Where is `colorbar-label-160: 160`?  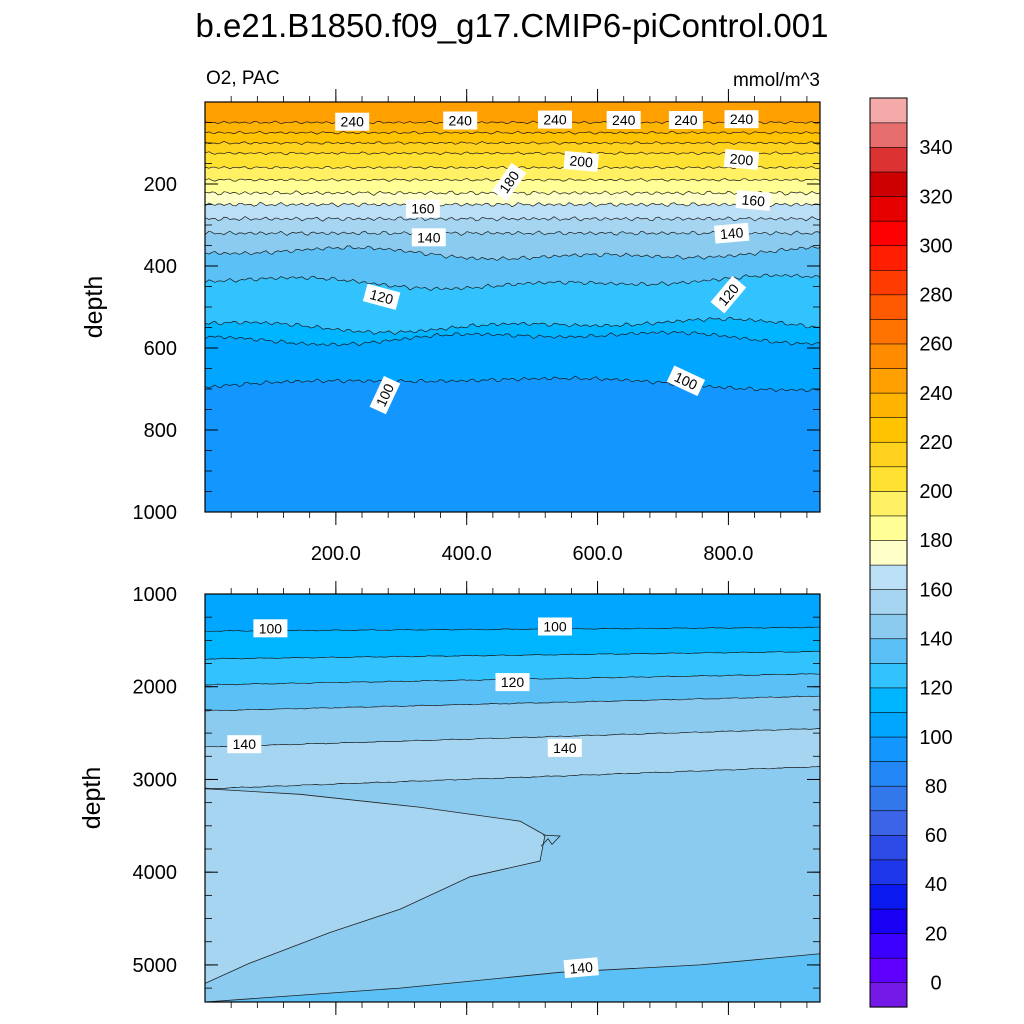
colorbar-label-160: 160 is located at coordinates (935, 590).